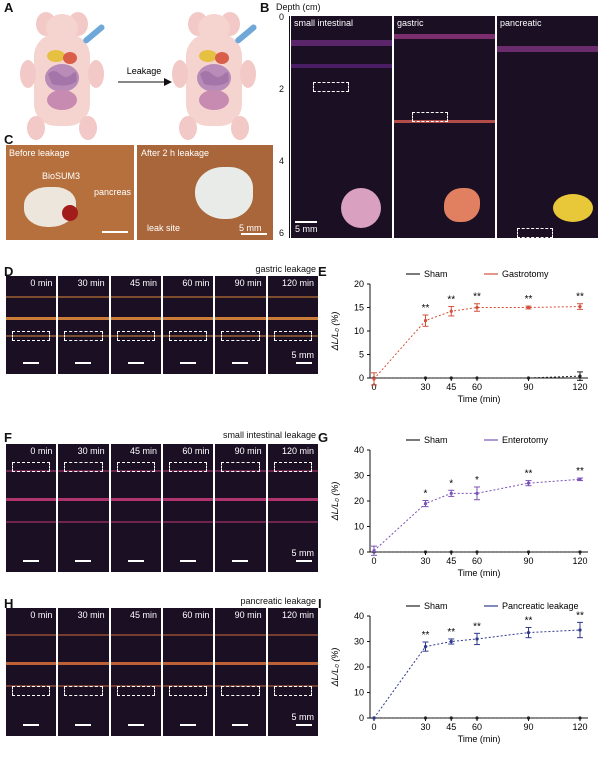 The width and height of the screenshot is (600, 762). What do you see at coordinates (297, 451) in the screenshot?
I see `time-label: 120 min` at bounding box center [297, 451].